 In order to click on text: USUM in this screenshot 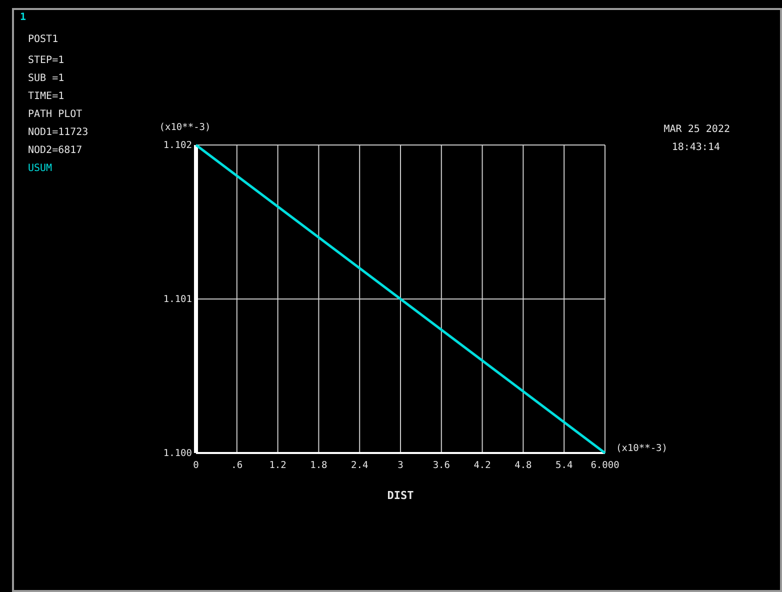, I will do `click(40, 168)`.